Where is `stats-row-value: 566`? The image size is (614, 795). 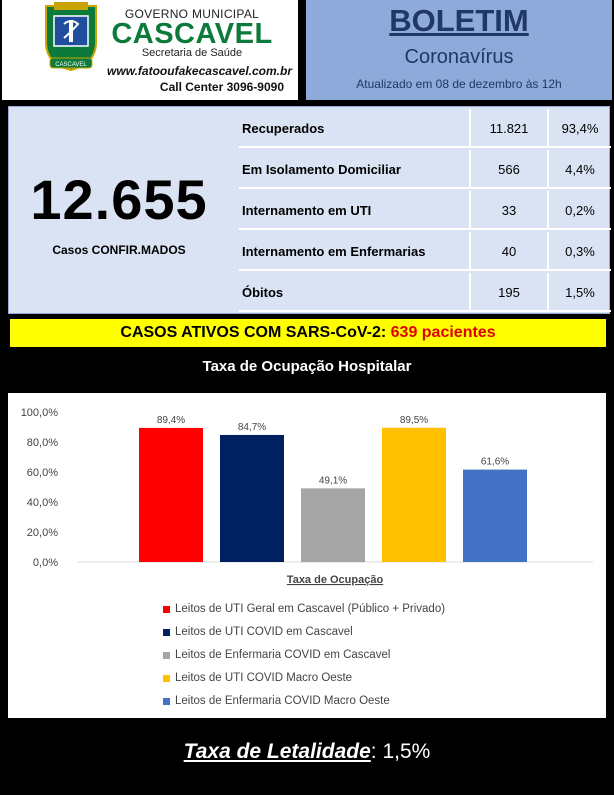 stats-row-value: 566 is located at coordinates (510, 169).